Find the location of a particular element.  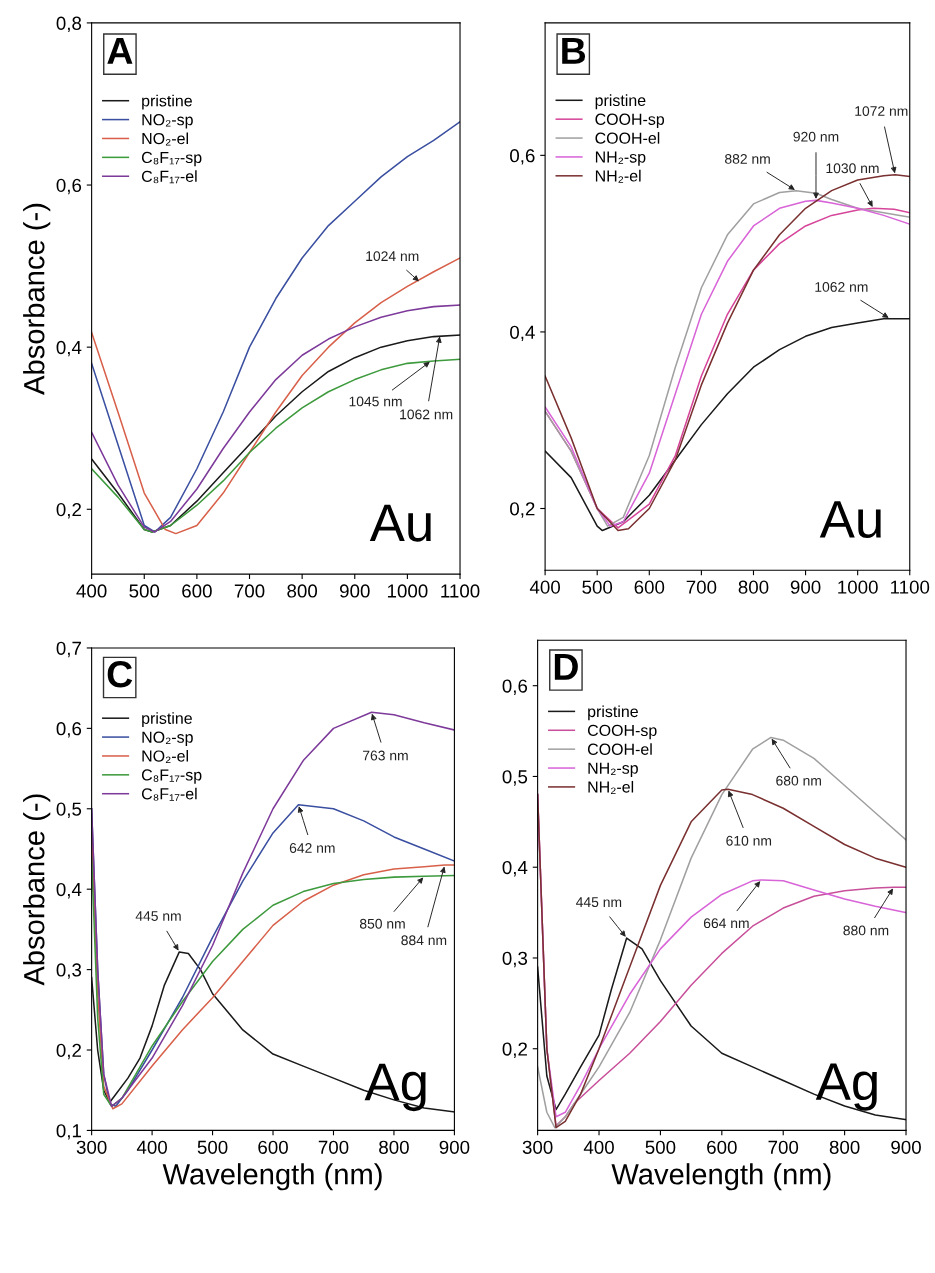

chart-title: D is located at coordinates (566, 666).